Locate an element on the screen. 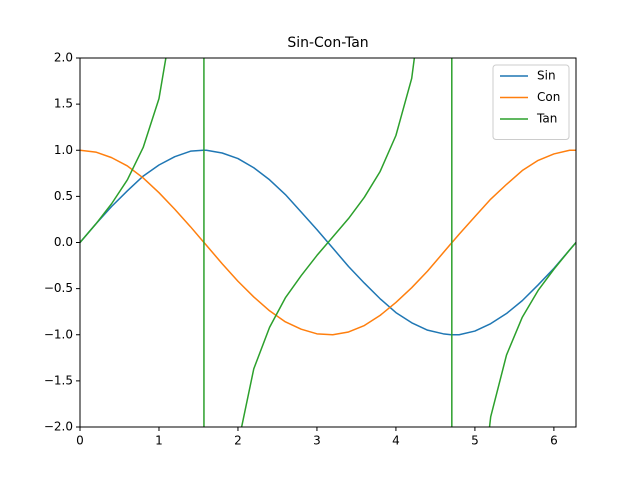 This screenshot has width=640, height=480. y-tick-label: −1.0 is located at coordinates (58, 334).